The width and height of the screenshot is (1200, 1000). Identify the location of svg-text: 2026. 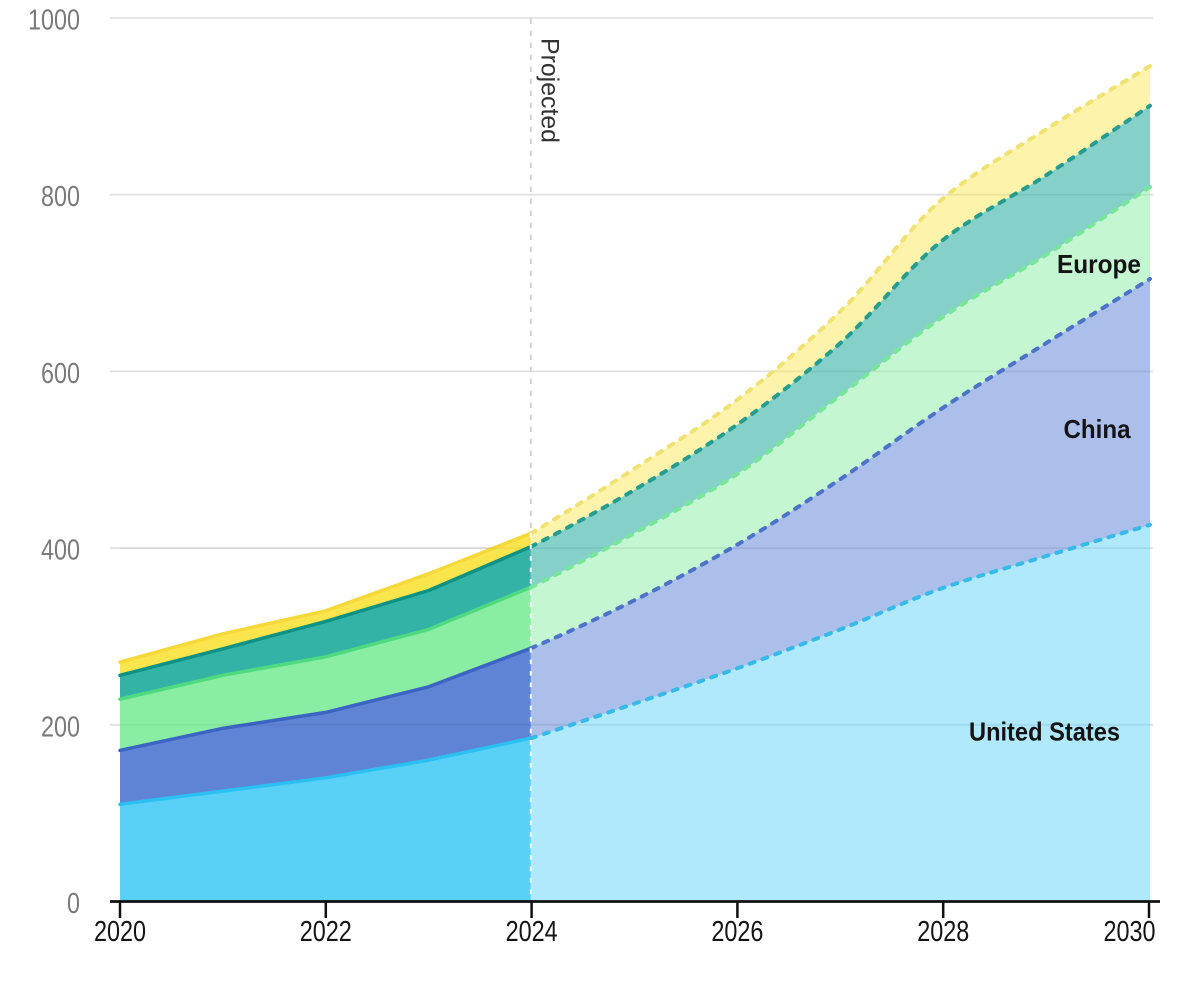
(737, 932).